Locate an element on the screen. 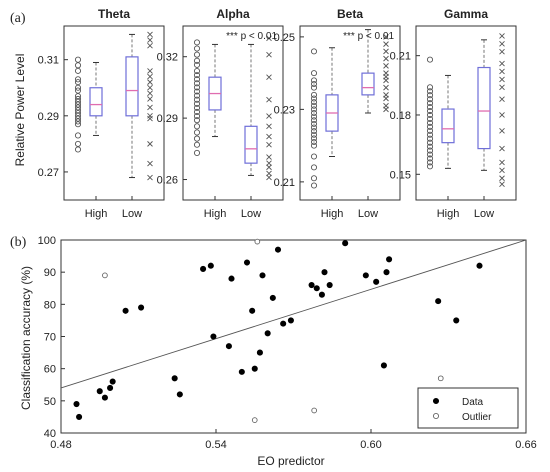 The width and height of the screenshot is (550, 472). xtick-label: 0.48 is located at coordinates (60, 445).